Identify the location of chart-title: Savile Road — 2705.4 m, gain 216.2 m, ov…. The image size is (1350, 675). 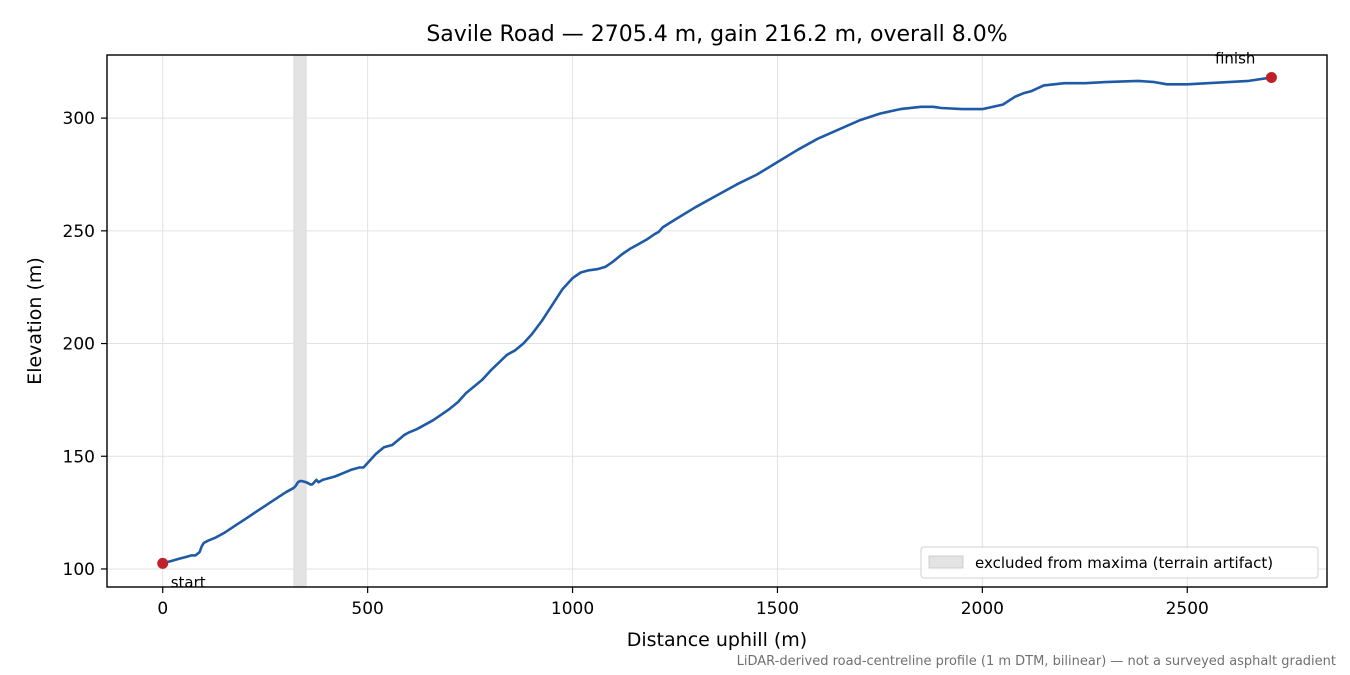
(716, 34).